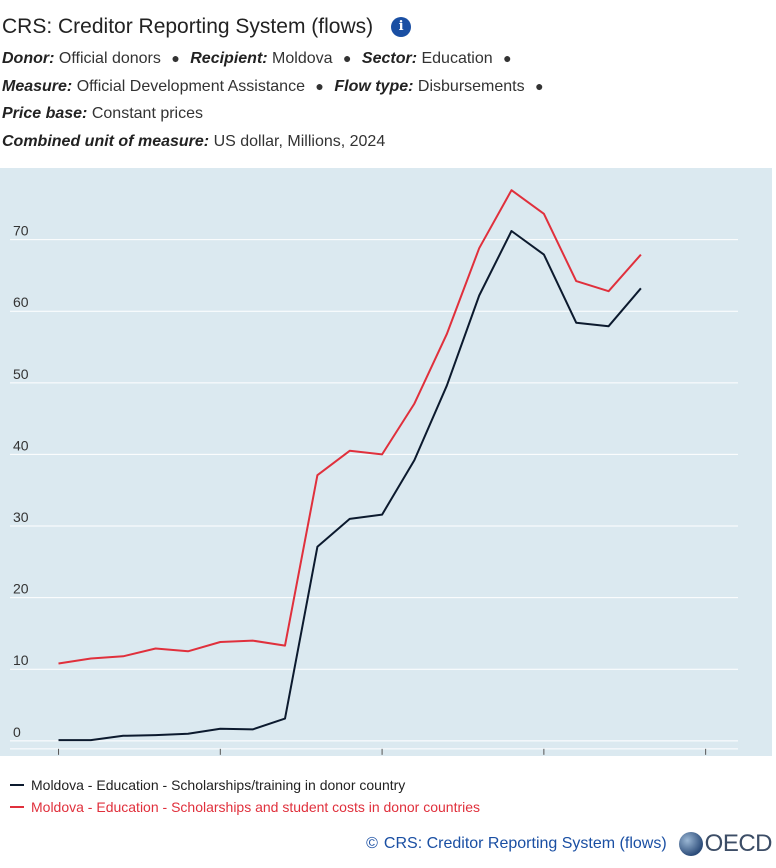 The image size is (776, 868). Describe the element at coordinates (525, 843) in the screenshot. I see `source-link: CRS: Creditor Reporting System (flows)` at that location.